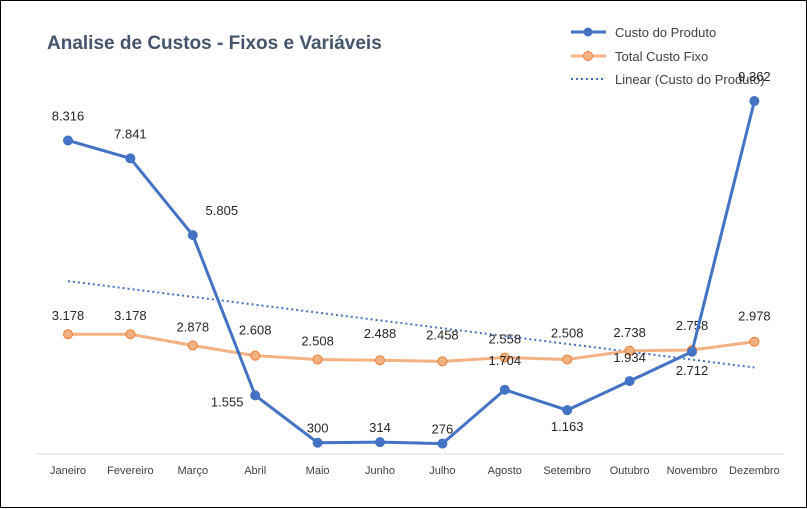 Image resolution: width=807 pixels, height=509 pixels. What do you see at coordinates (505, 339) in the screenshot?
I see `data-label-s1: 2.558` at bounding box center [505, 339].